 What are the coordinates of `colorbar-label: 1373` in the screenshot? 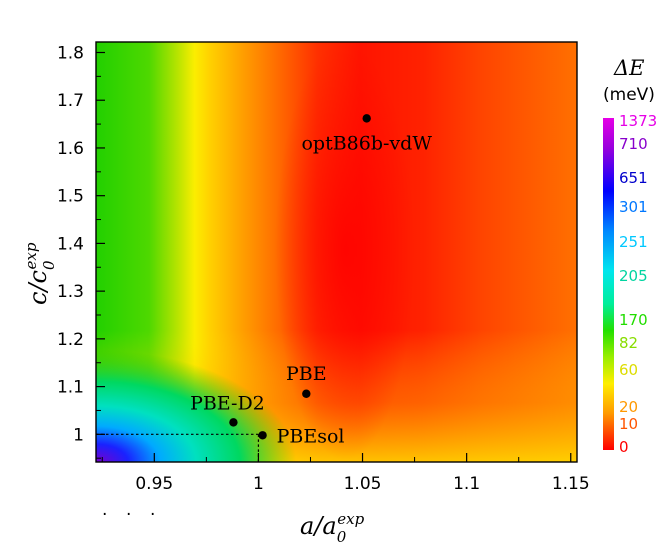 It's located at (638, 121).